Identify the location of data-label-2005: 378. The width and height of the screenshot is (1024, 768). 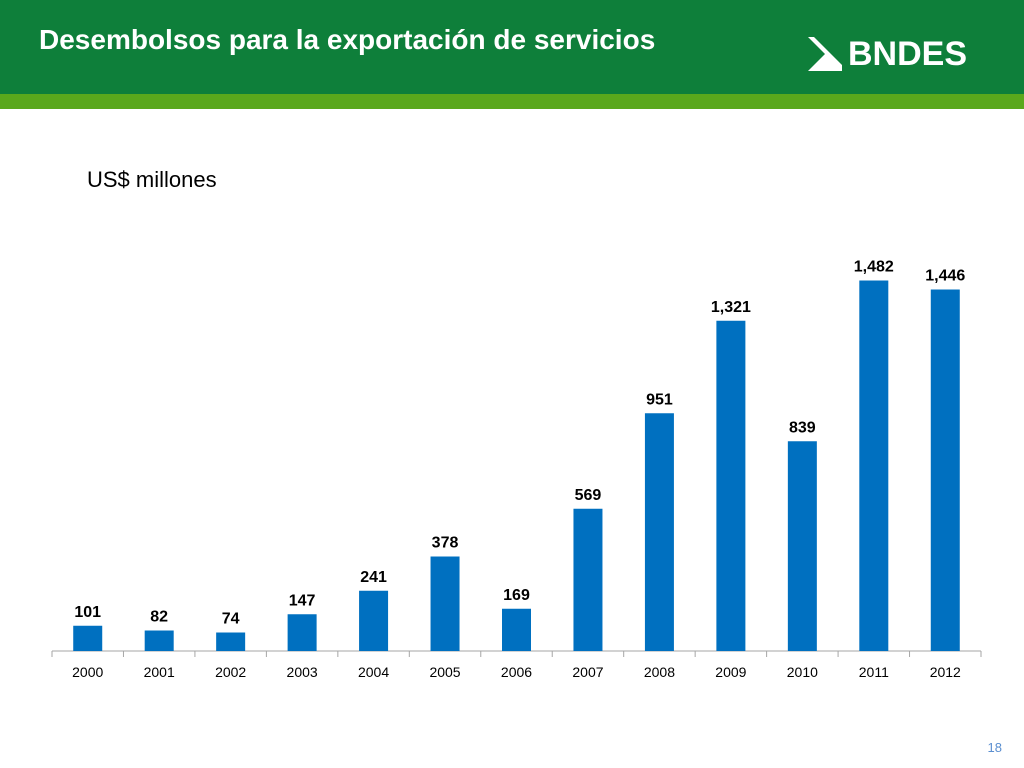
(445, 543).